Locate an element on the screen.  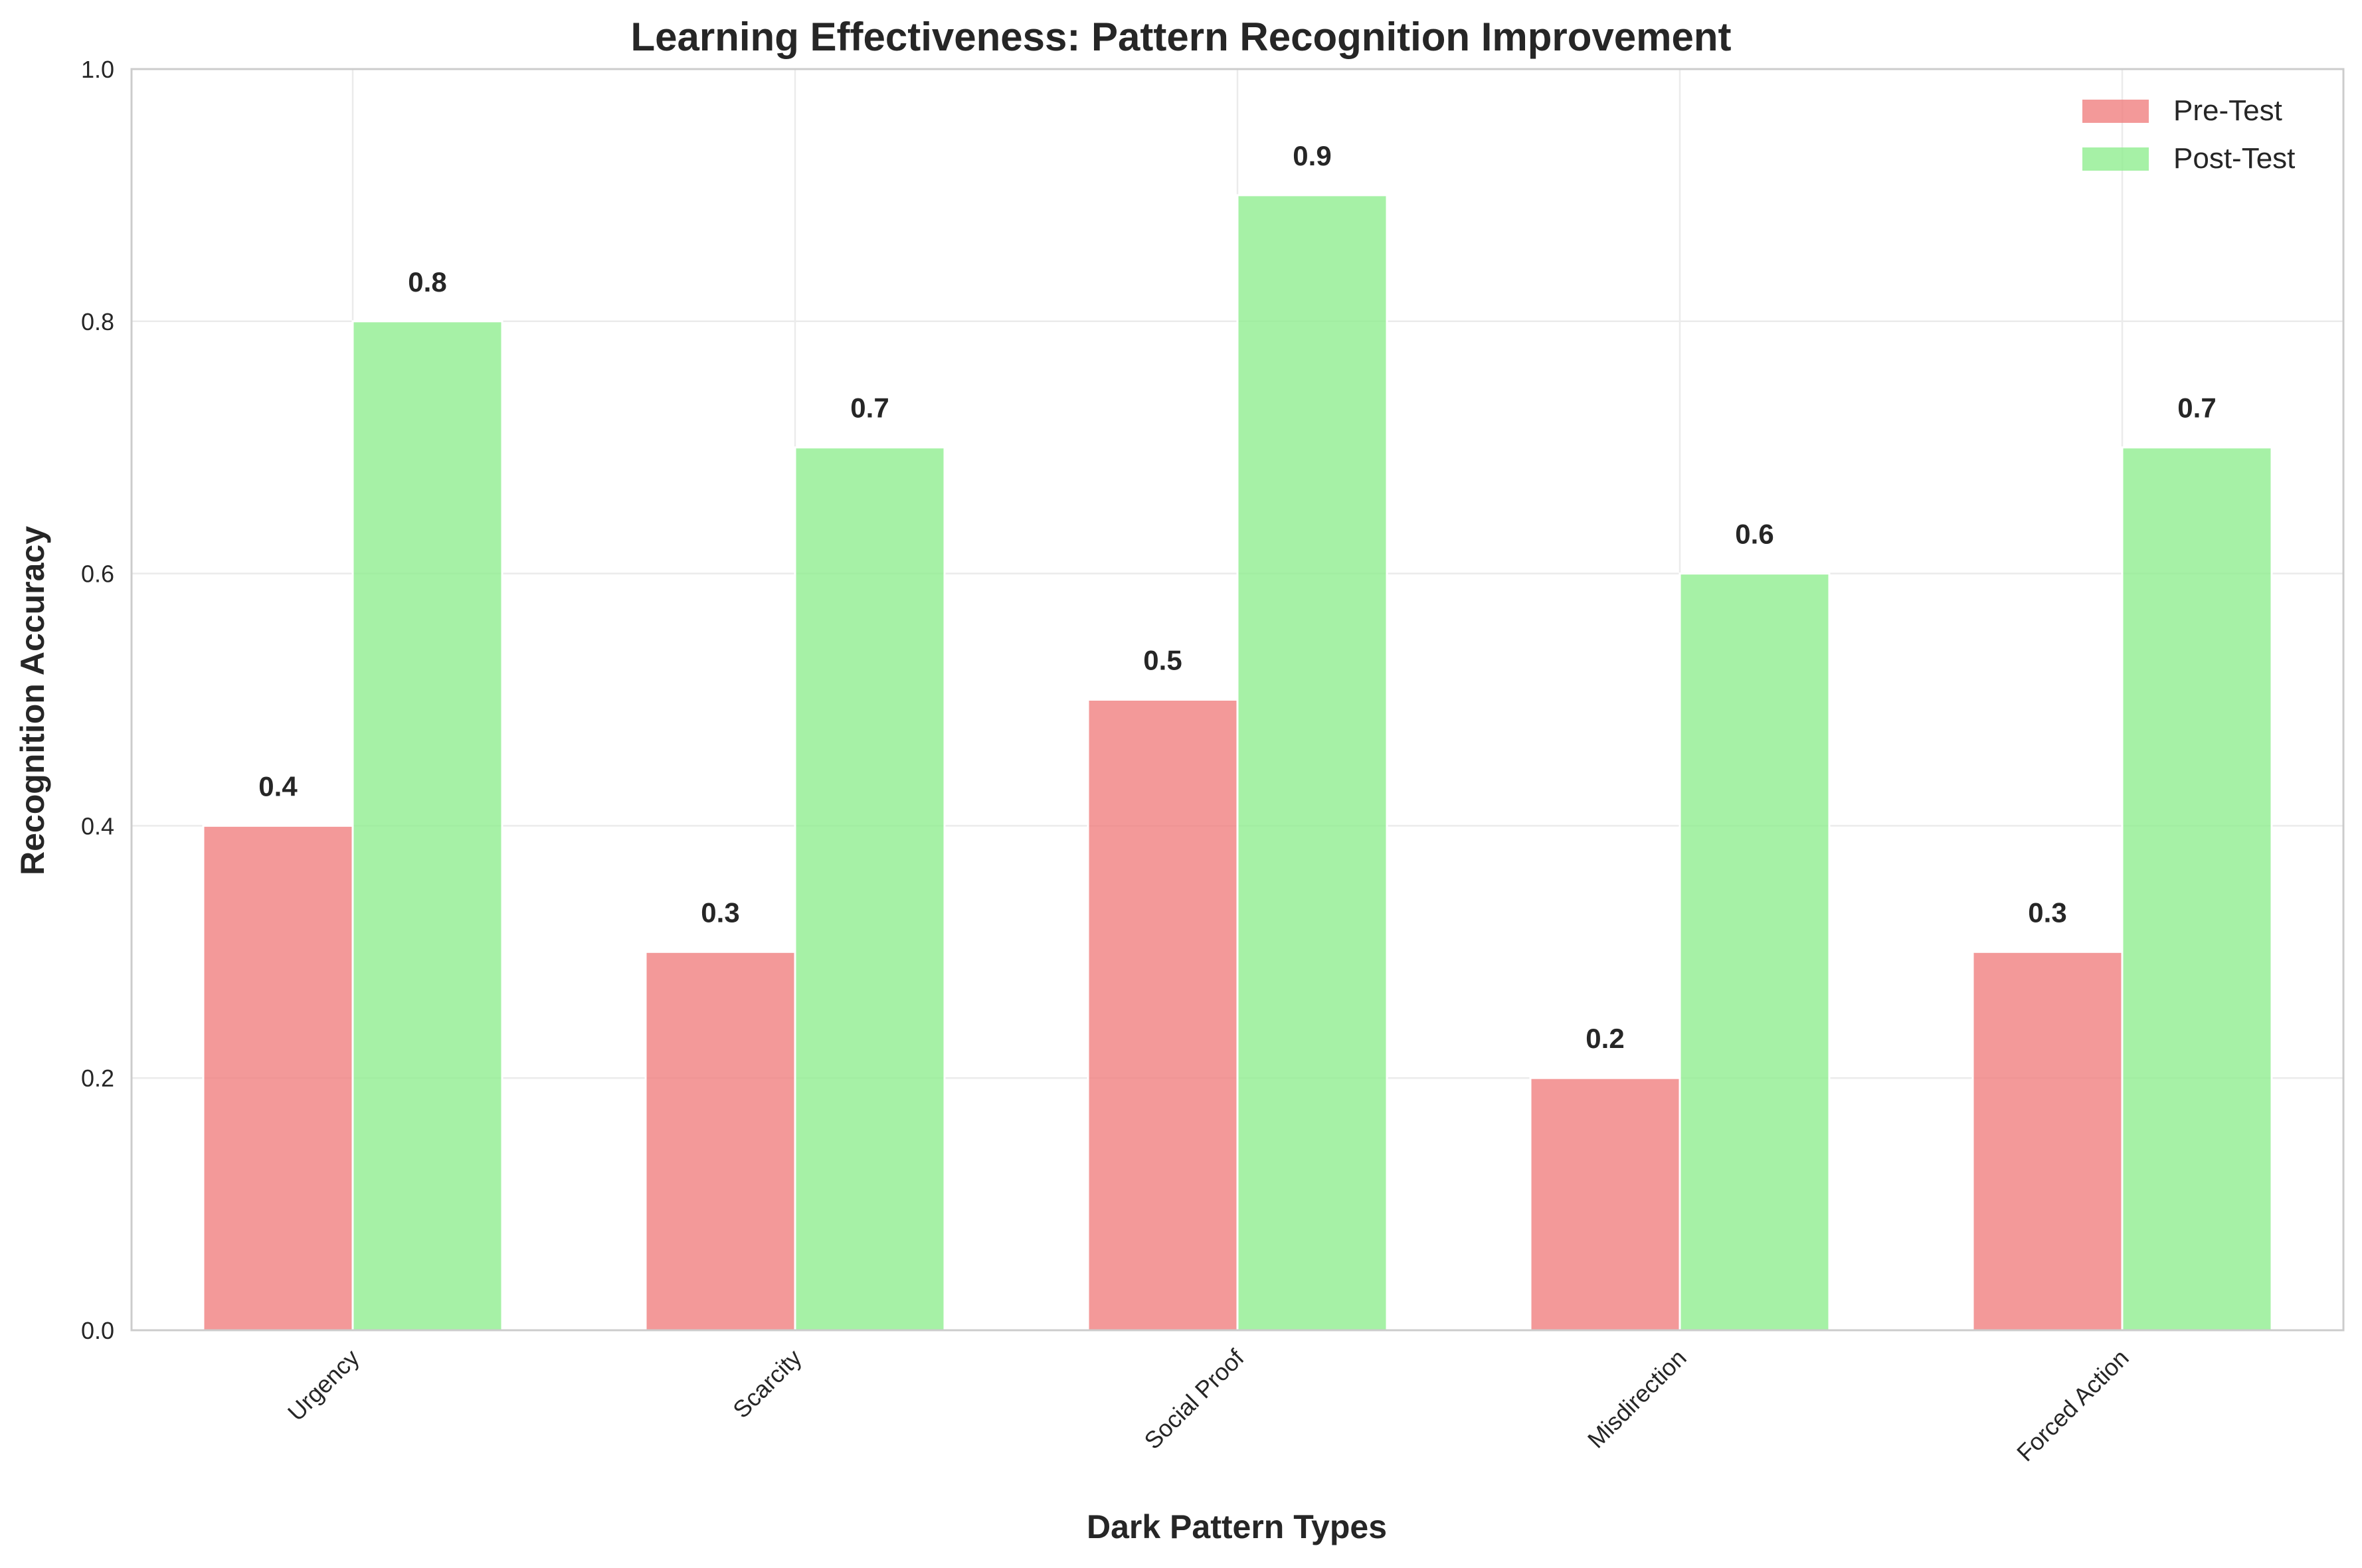
x-axis-label: Dark Pattern Types is located at coordinates (1237, 1527).